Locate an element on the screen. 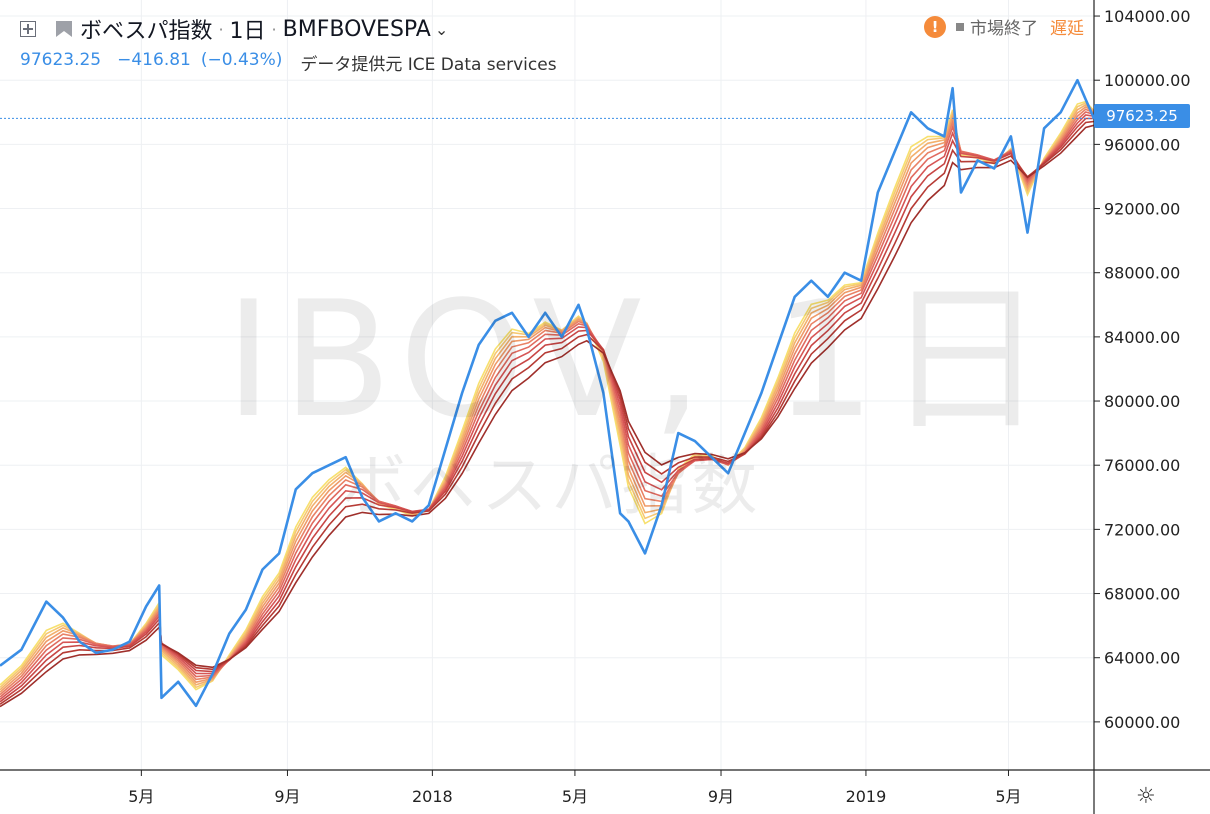 This screenshot has width=1210, height=814. y-tick-label: 96000.00 is located at coordinates (1142, 144).